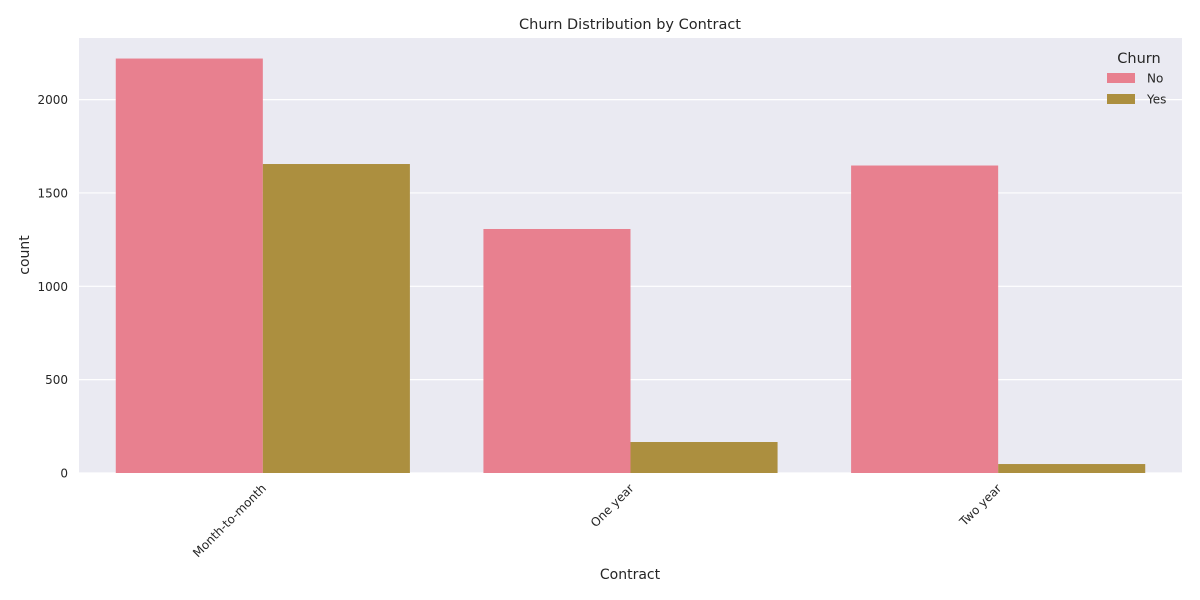  What do you see at coordinates (704, 457) in the screenshot?
I see `bar-one-year-yes` at bounding box center [704, 457].